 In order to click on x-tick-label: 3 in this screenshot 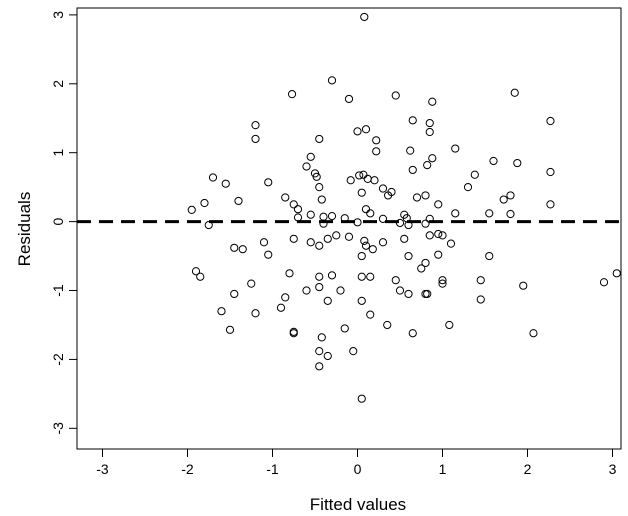, I will do `click(613, 469)`.